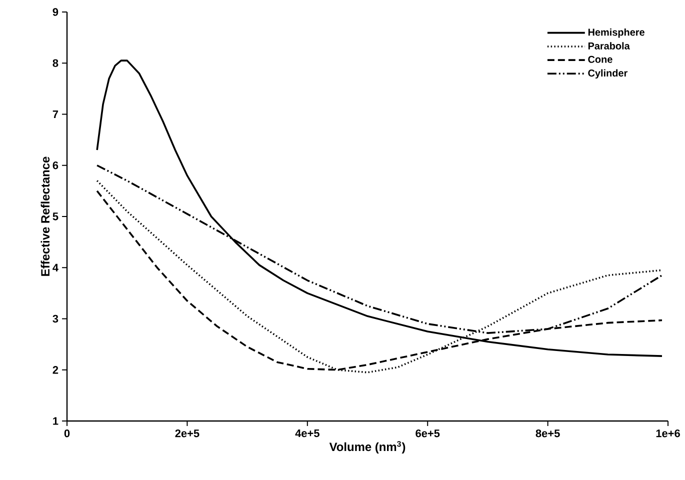 This screenshot has width=685, height=480. What do you see at coordinates (55, 12) in the screenshot?
I see `y-tick-label: 9` at bounding box center [55, 12].